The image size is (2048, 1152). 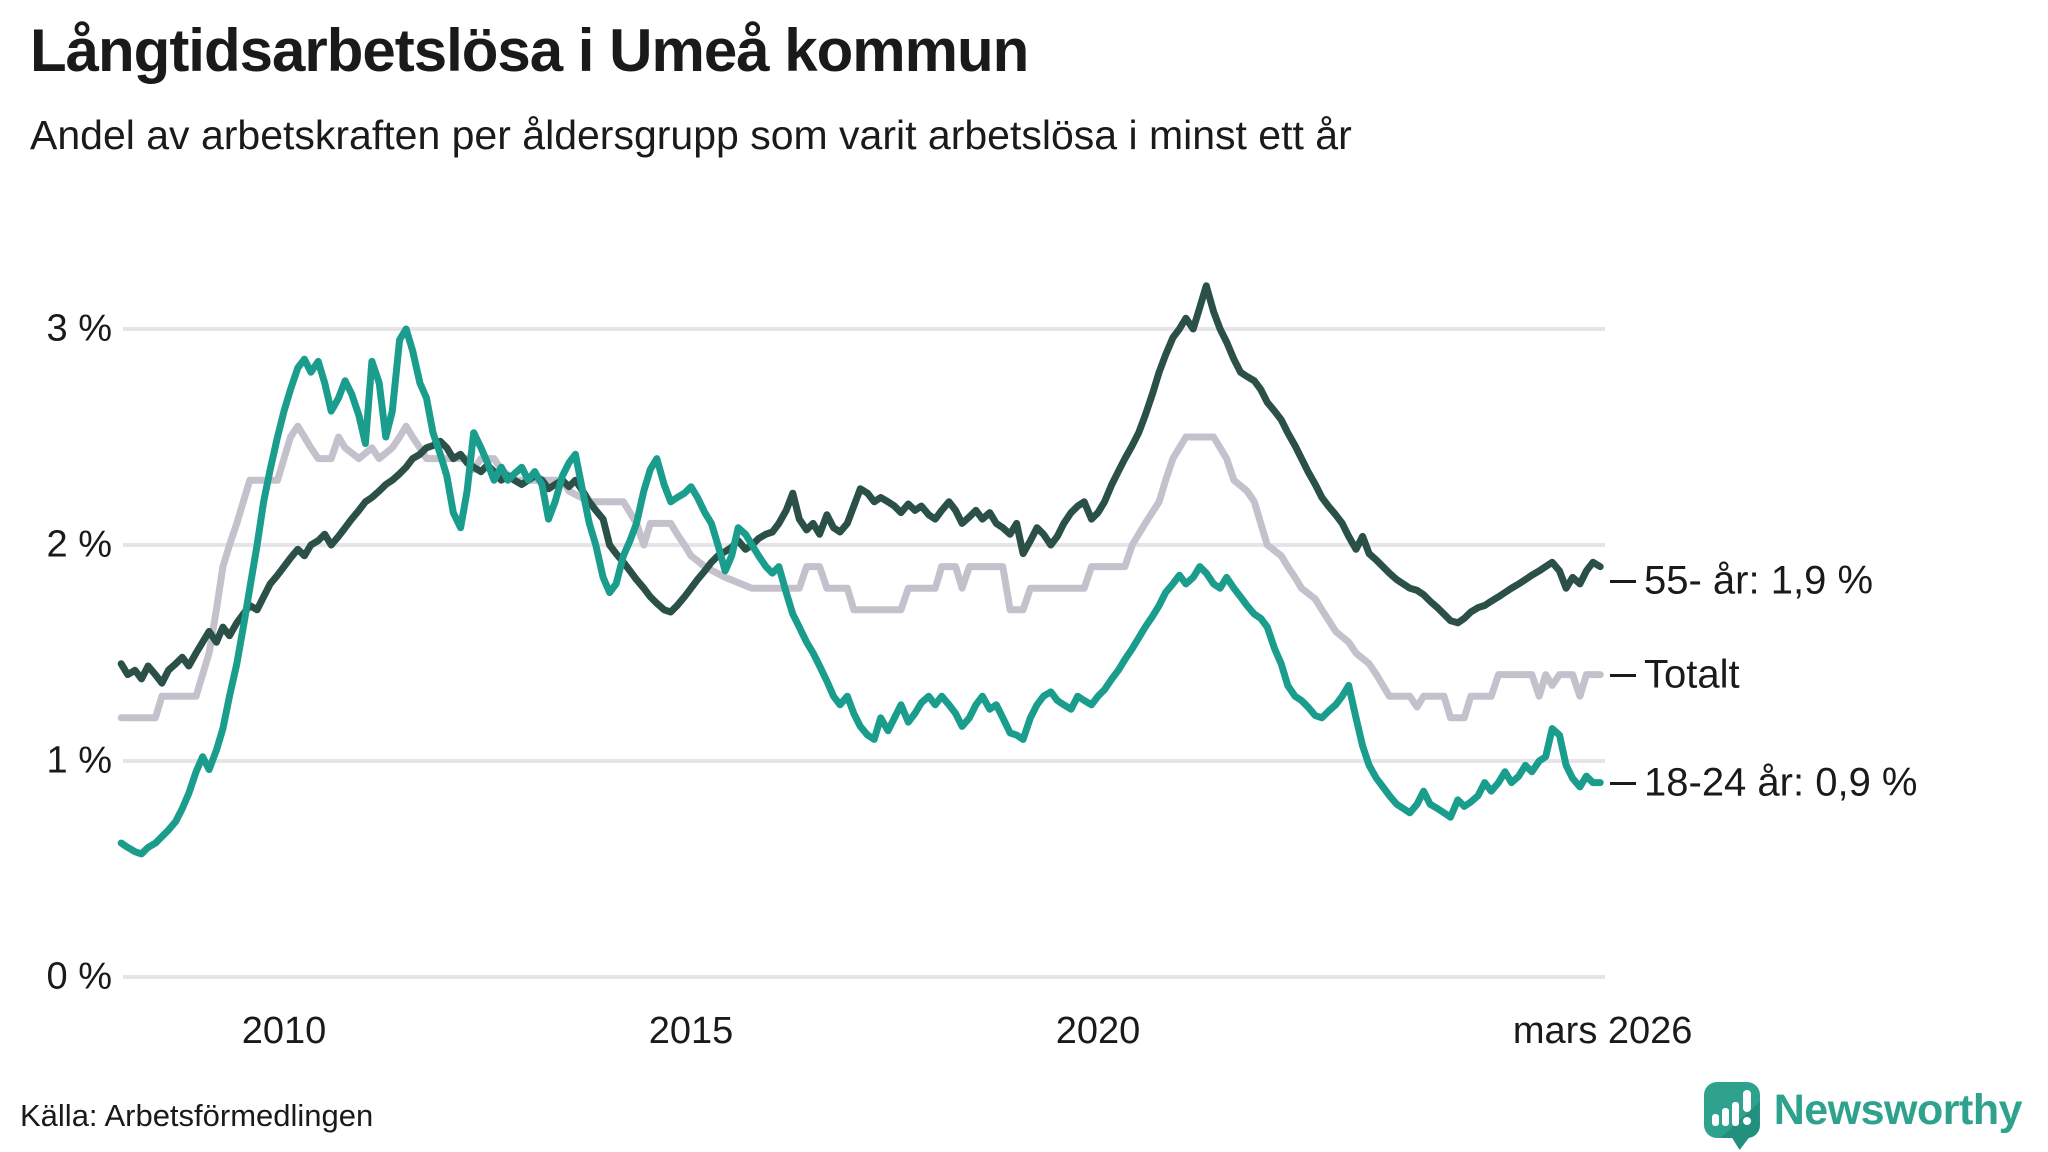 What do you see at coordinates (79, 328) in the screenshot?
I see `y-axis-tick: 3 %` at bounding box center [79, 328].